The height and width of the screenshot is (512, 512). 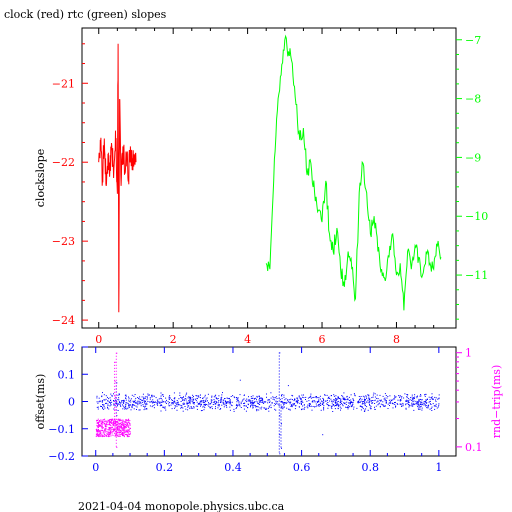 I want to click on top-yright-tick-label: −8, so click(x=473, y=99).